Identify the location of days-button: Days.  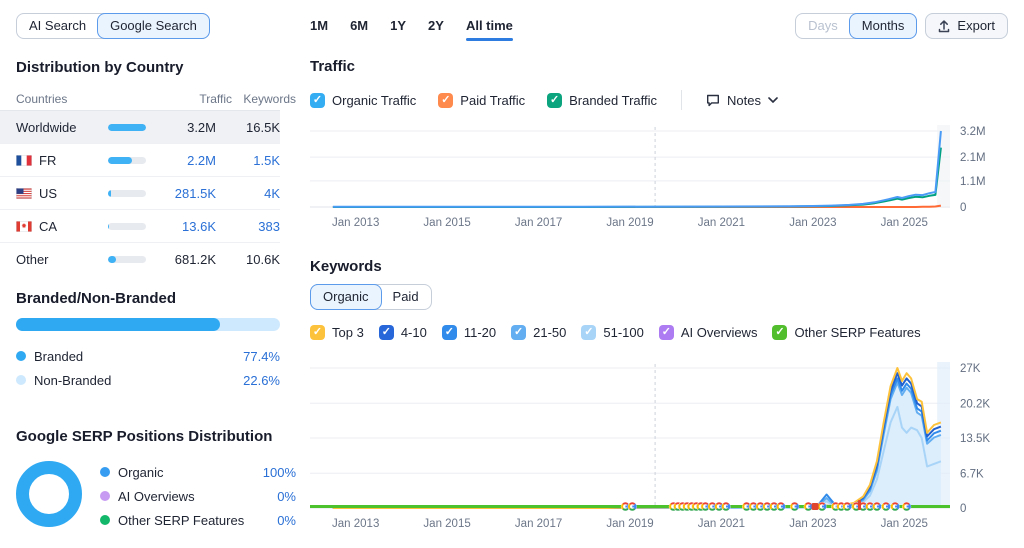
(823, 25).